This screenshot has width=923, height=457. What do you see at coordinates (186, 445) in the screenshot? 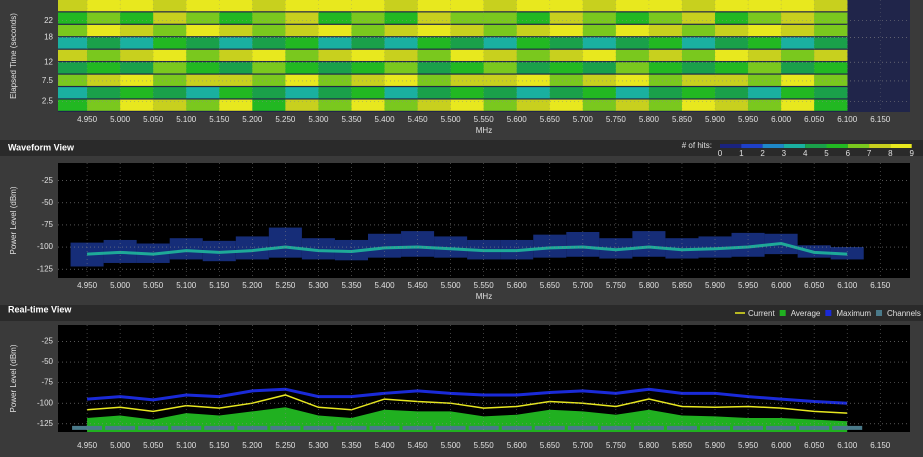
I see `x-tick-label: 5.100` at bounding box center [186, 445].